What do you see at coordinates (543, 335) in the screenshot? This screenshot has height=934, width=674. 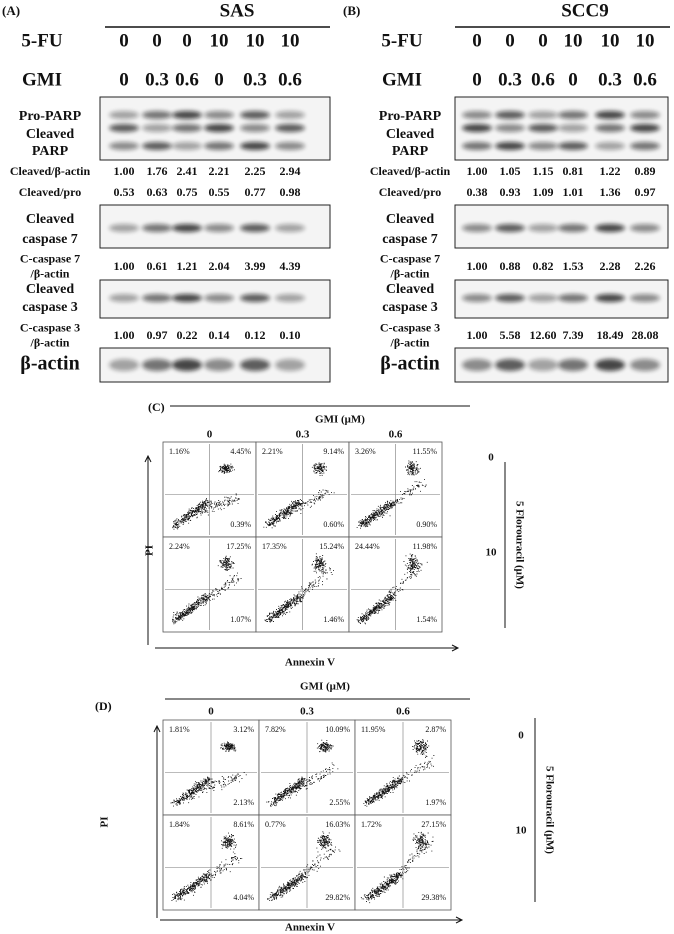 I see `quant-value: 12.60` at bounding box center [543, 335].